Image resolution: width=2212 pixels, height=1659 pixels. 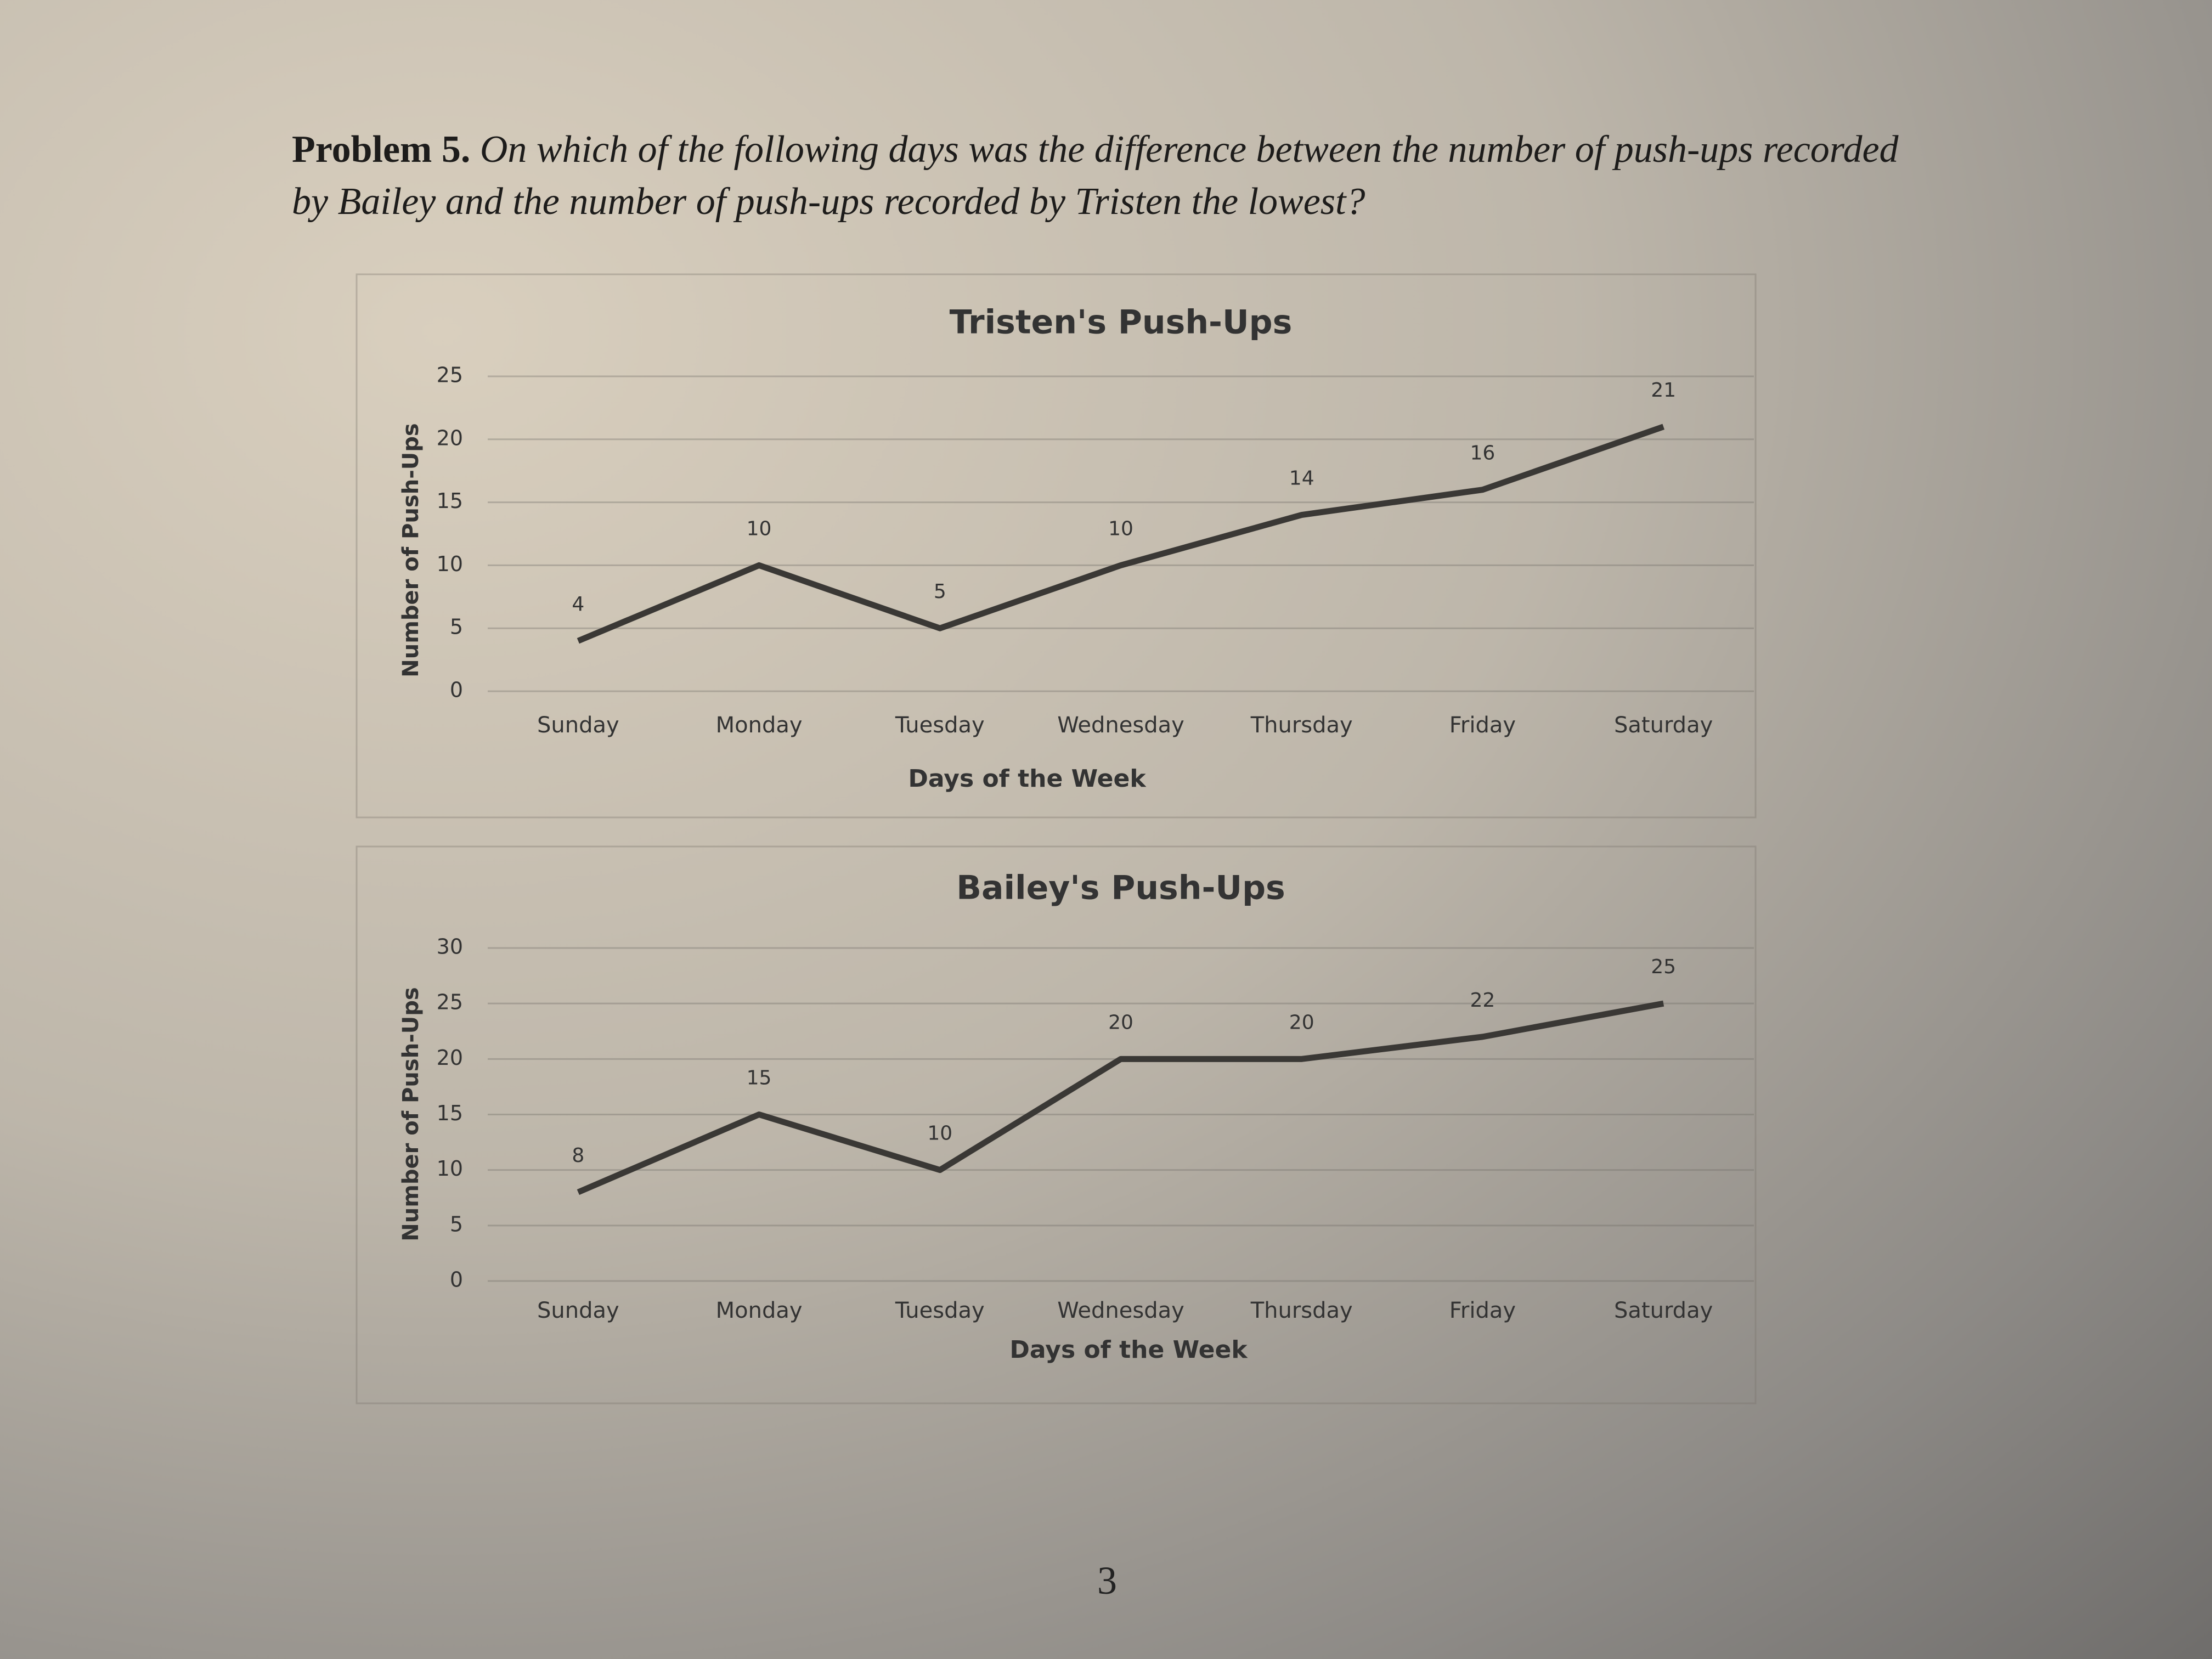 I want to click on data-label: 16, so click(x=1483, y=454).